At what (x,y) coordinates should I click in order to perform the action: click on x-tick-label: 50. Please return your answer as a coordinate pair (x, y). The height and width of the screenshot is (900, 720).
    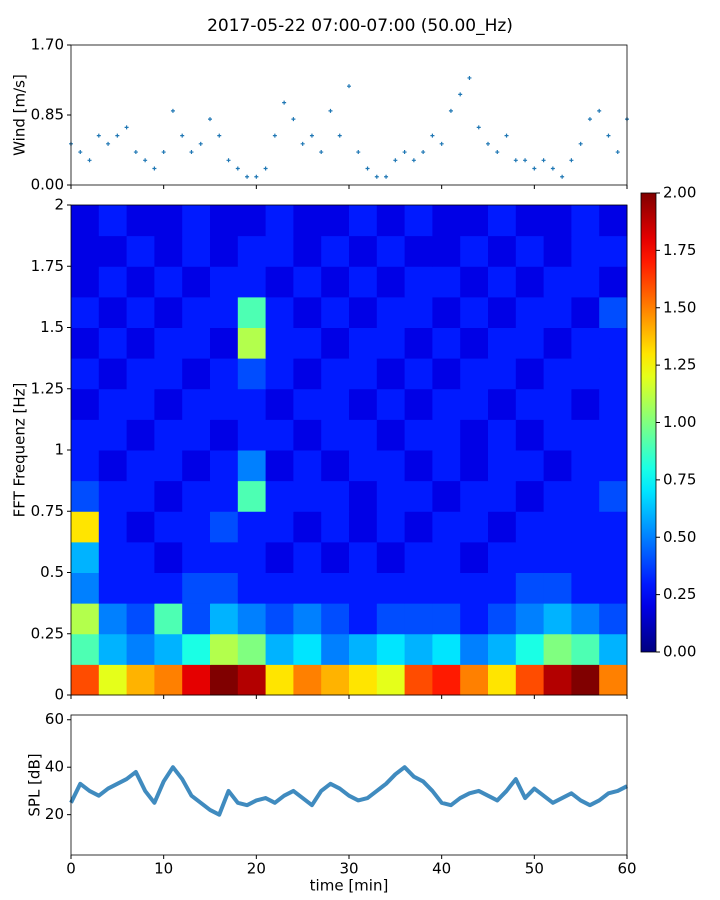
    Looking at the image, I should click on (534, 869).